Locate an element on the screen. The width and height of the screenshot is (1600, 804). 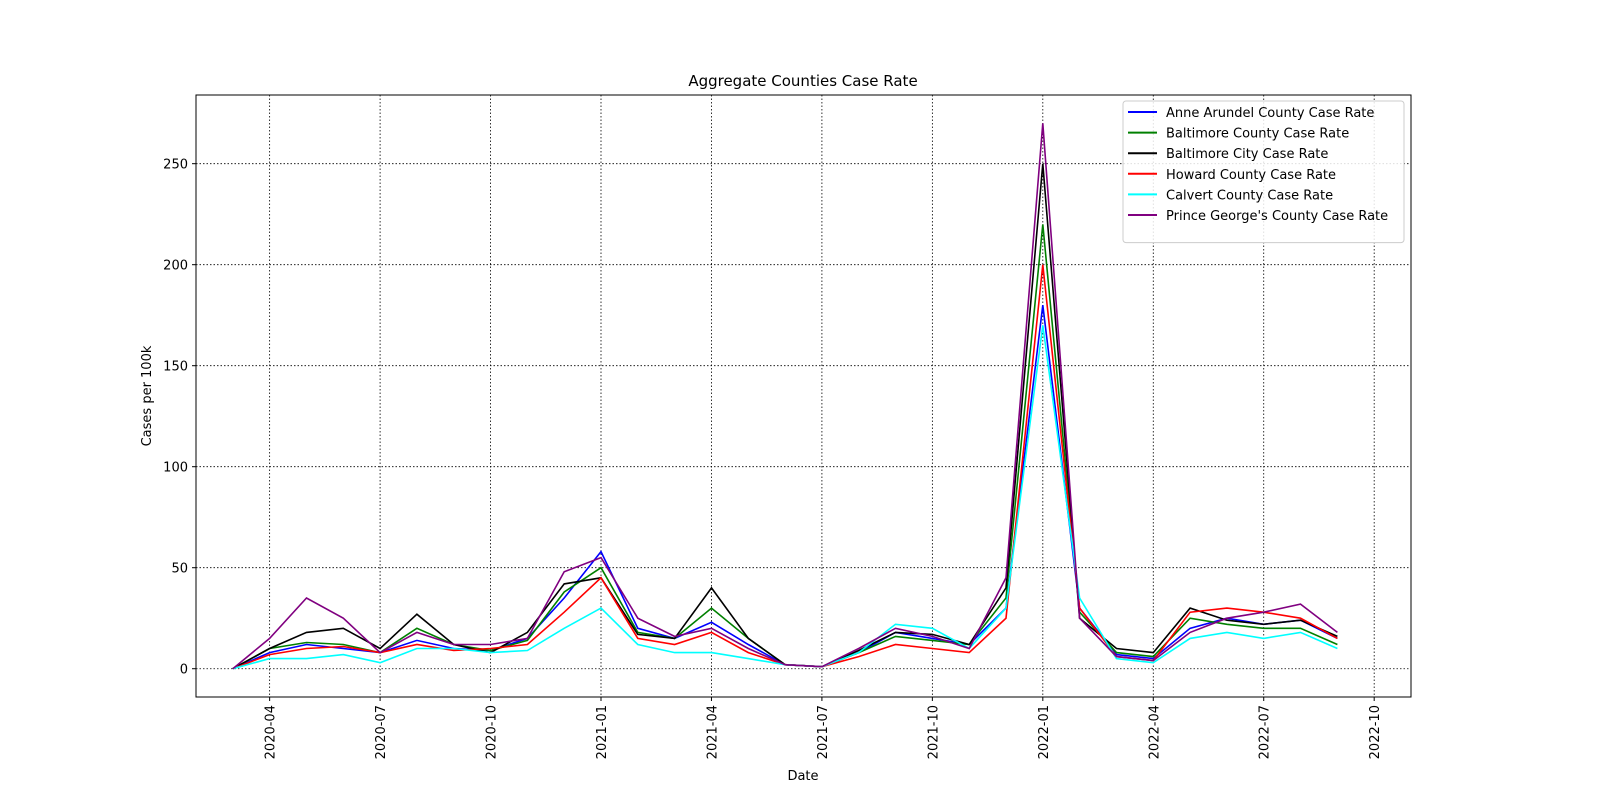
x-tick-label: 2022-07 is located at coordinates (1265, 732).